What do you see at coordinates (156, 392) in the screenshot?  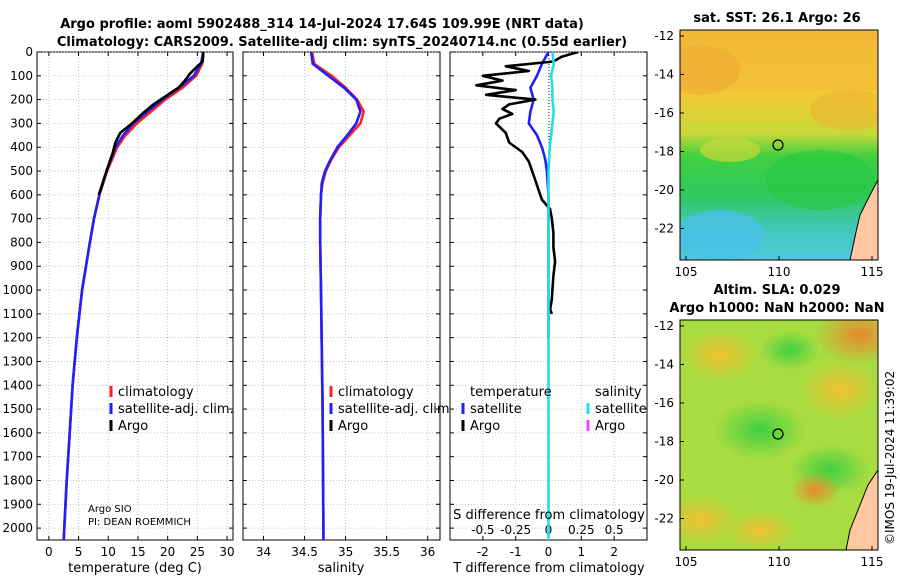 I see `legend-climatology: climatology` at bounding box center [156, 392].